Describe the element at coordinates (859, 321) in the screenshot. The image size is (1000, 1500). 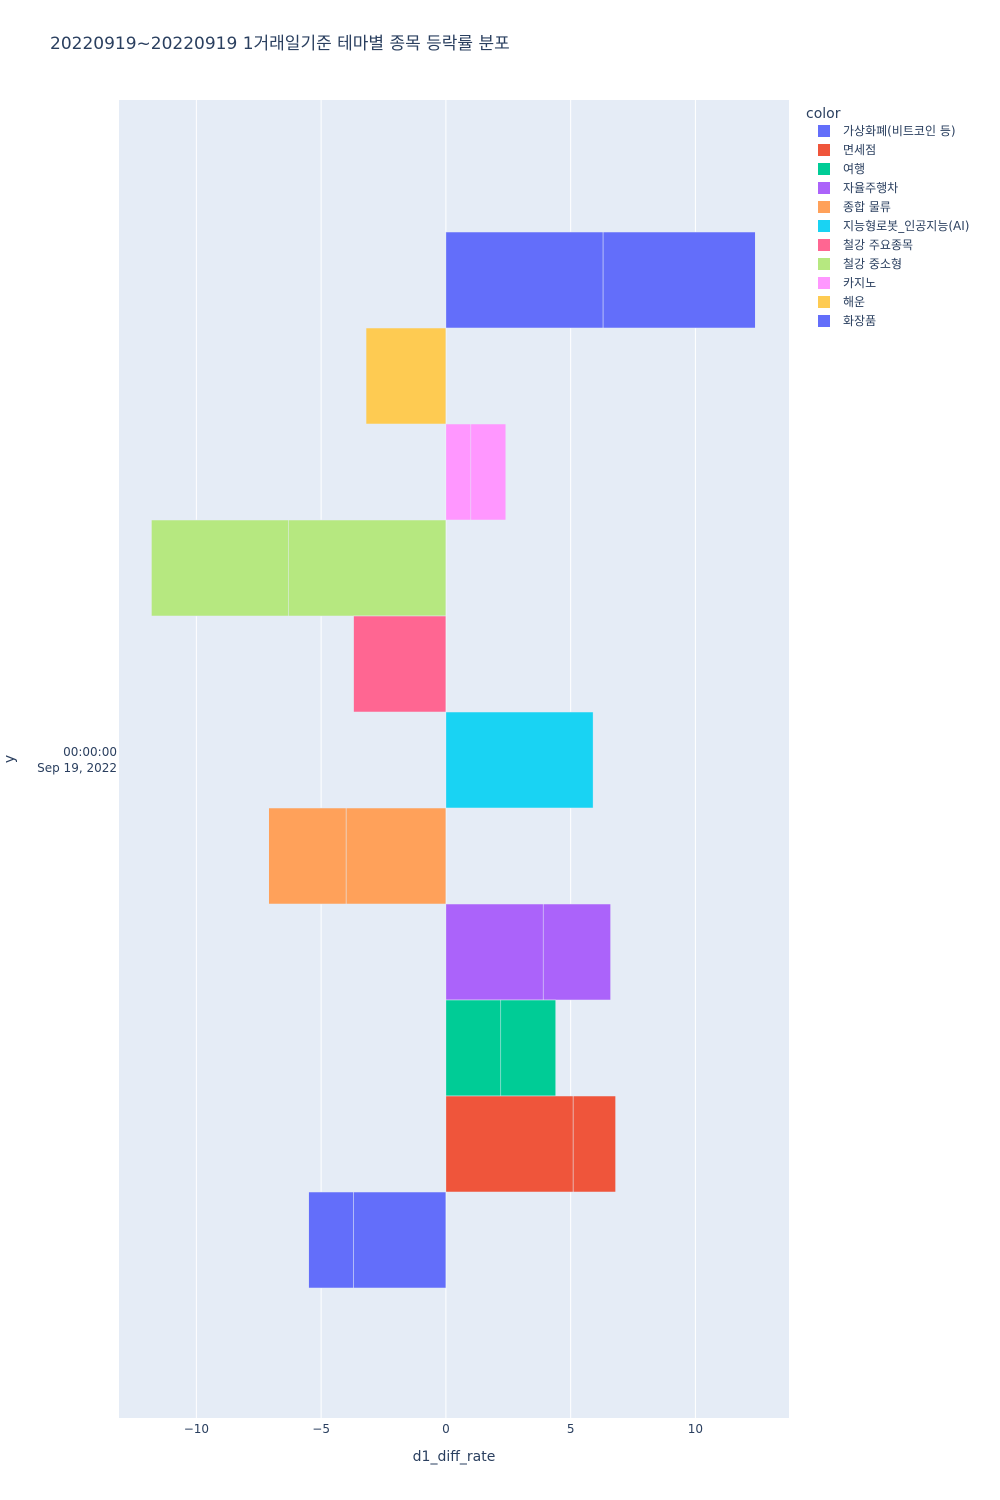
I see `legend-item-label: 화장품` at that location.